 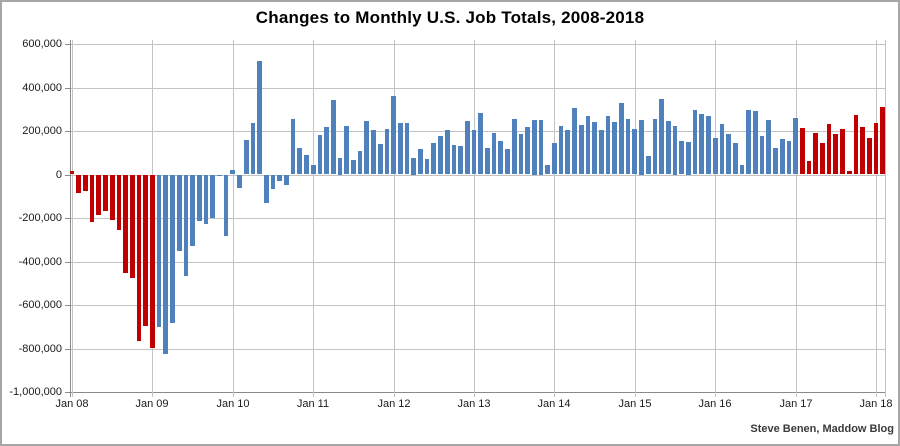 What do you see at coordinates (313, 404) in the screenshot?
I see `x-tick-label: Jan 11` at bounding box center [313, 404].